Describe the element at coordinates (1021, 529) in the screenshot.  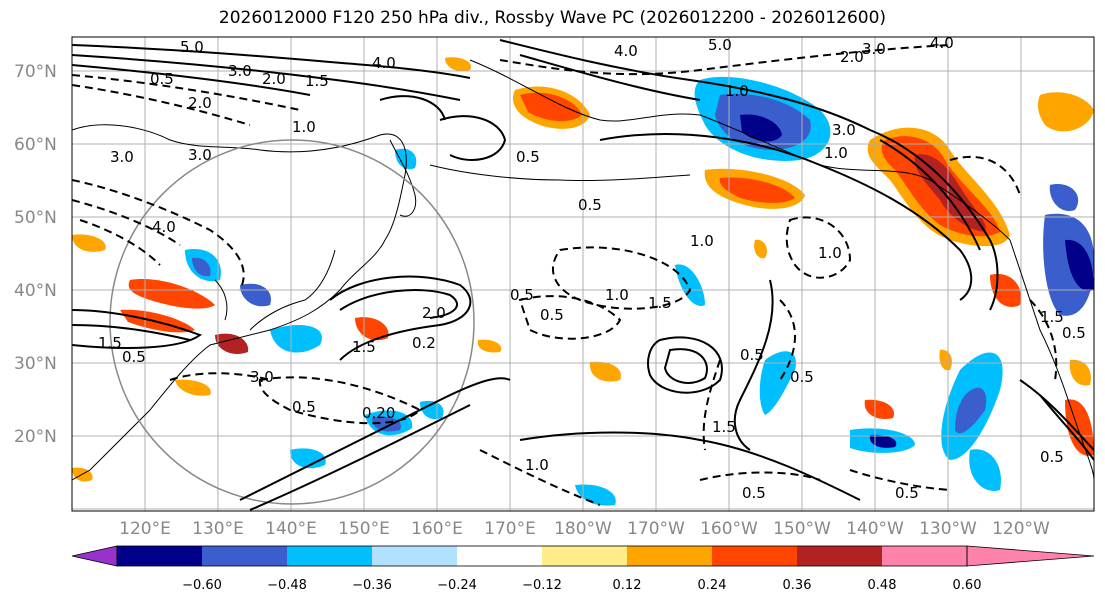
I see `lon-label: 120°W` at that location.